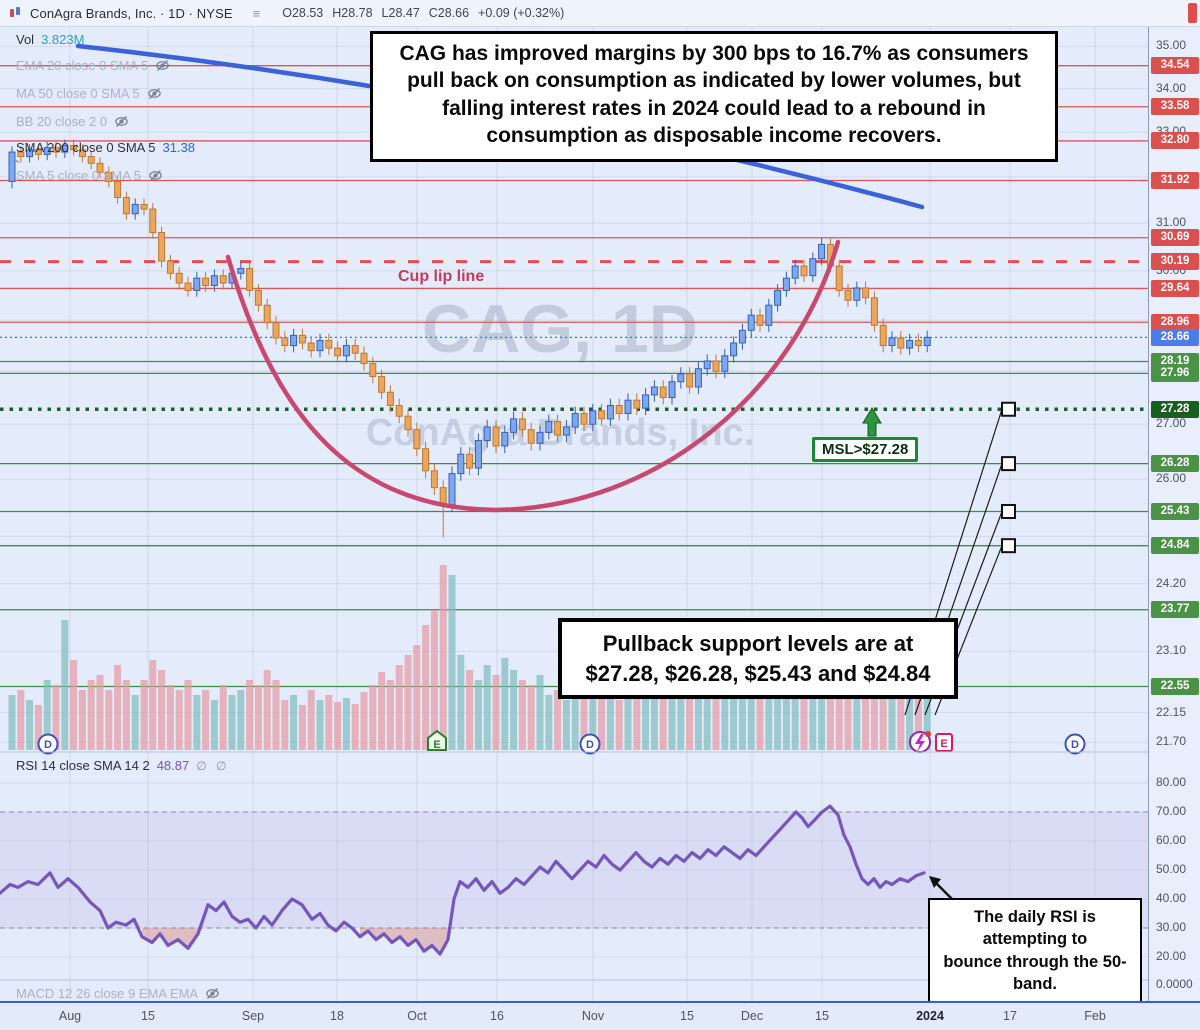  Describe the element at coordinates (1192, 13) in the screenshot. I see `toolbar-alert-fragment` at that location.